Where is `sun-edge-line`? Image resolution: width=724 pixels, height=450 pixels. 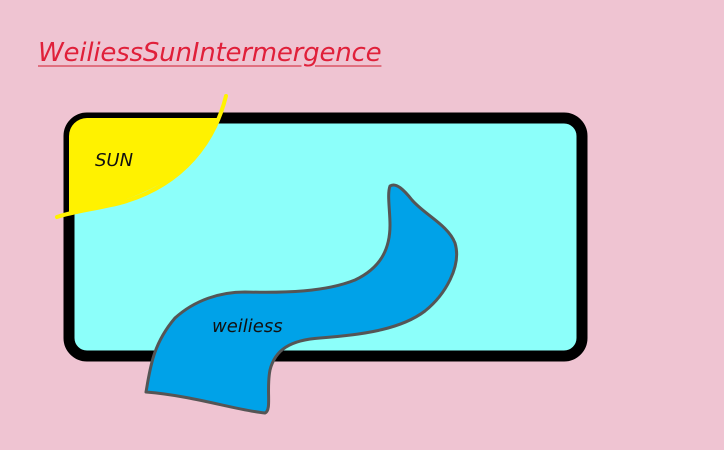 sun-edge-line is located at coordinates (141, 156).